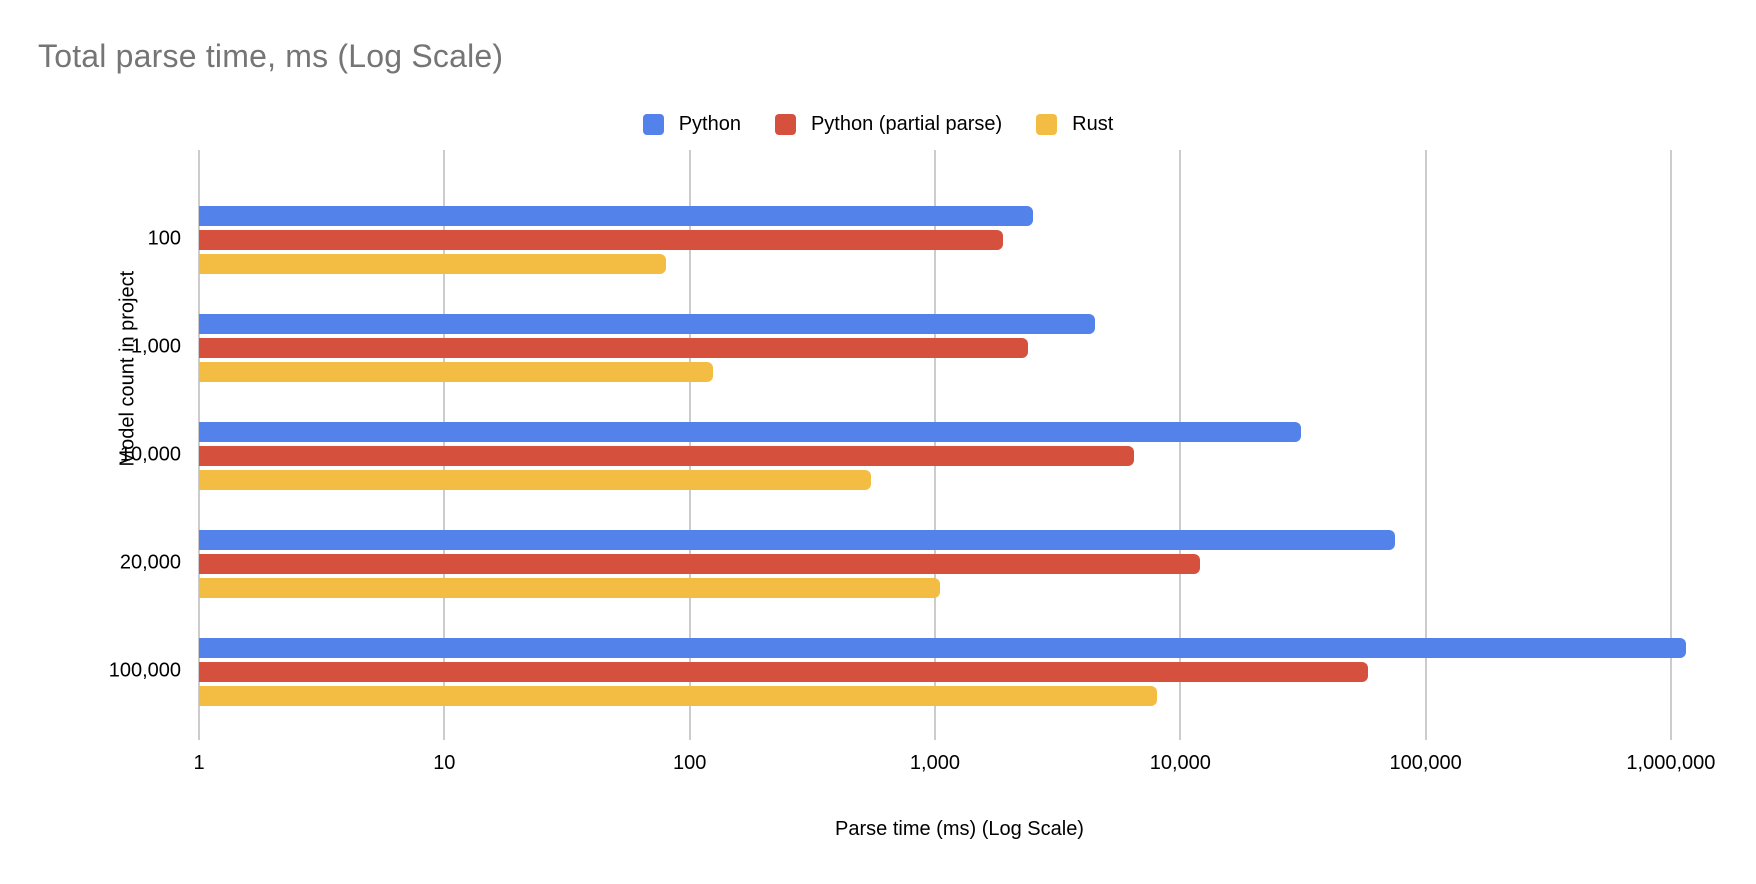 This screenshot has width=1756, height=884. I want to click on x-axis-title: Parse time (ms) (Log Scale), so click(959, 829).